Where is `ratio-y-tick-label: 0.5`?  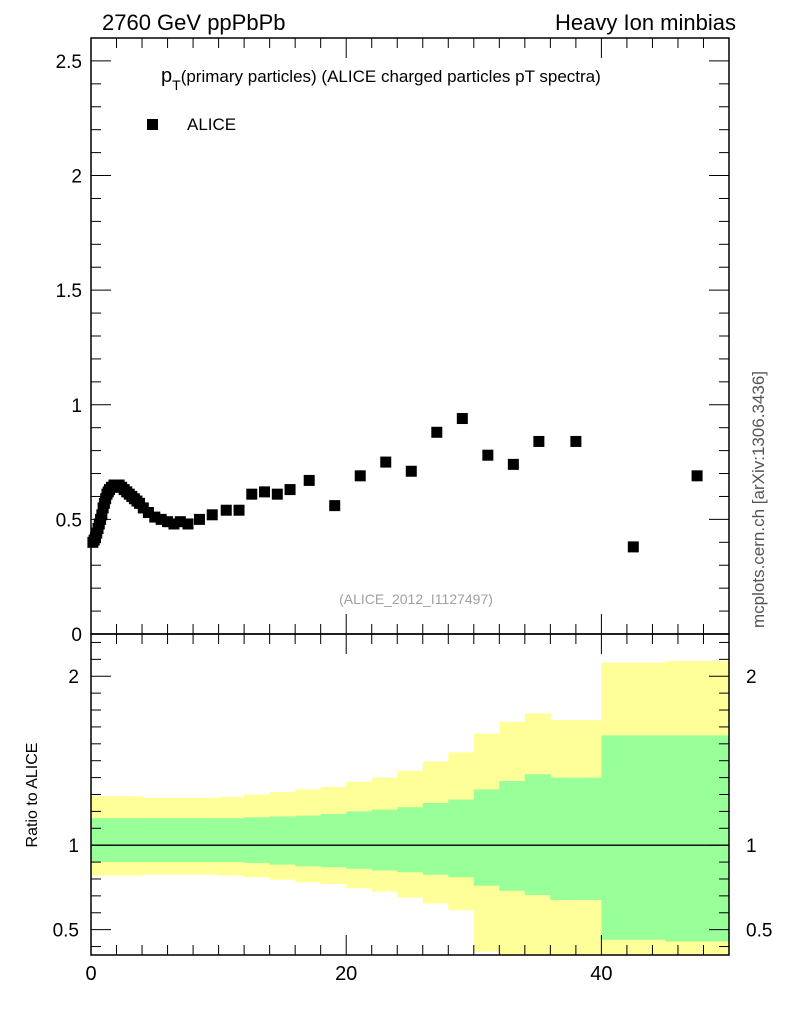
ratio-y-tick-label: 0.5 is located at coordinates (66, 931).